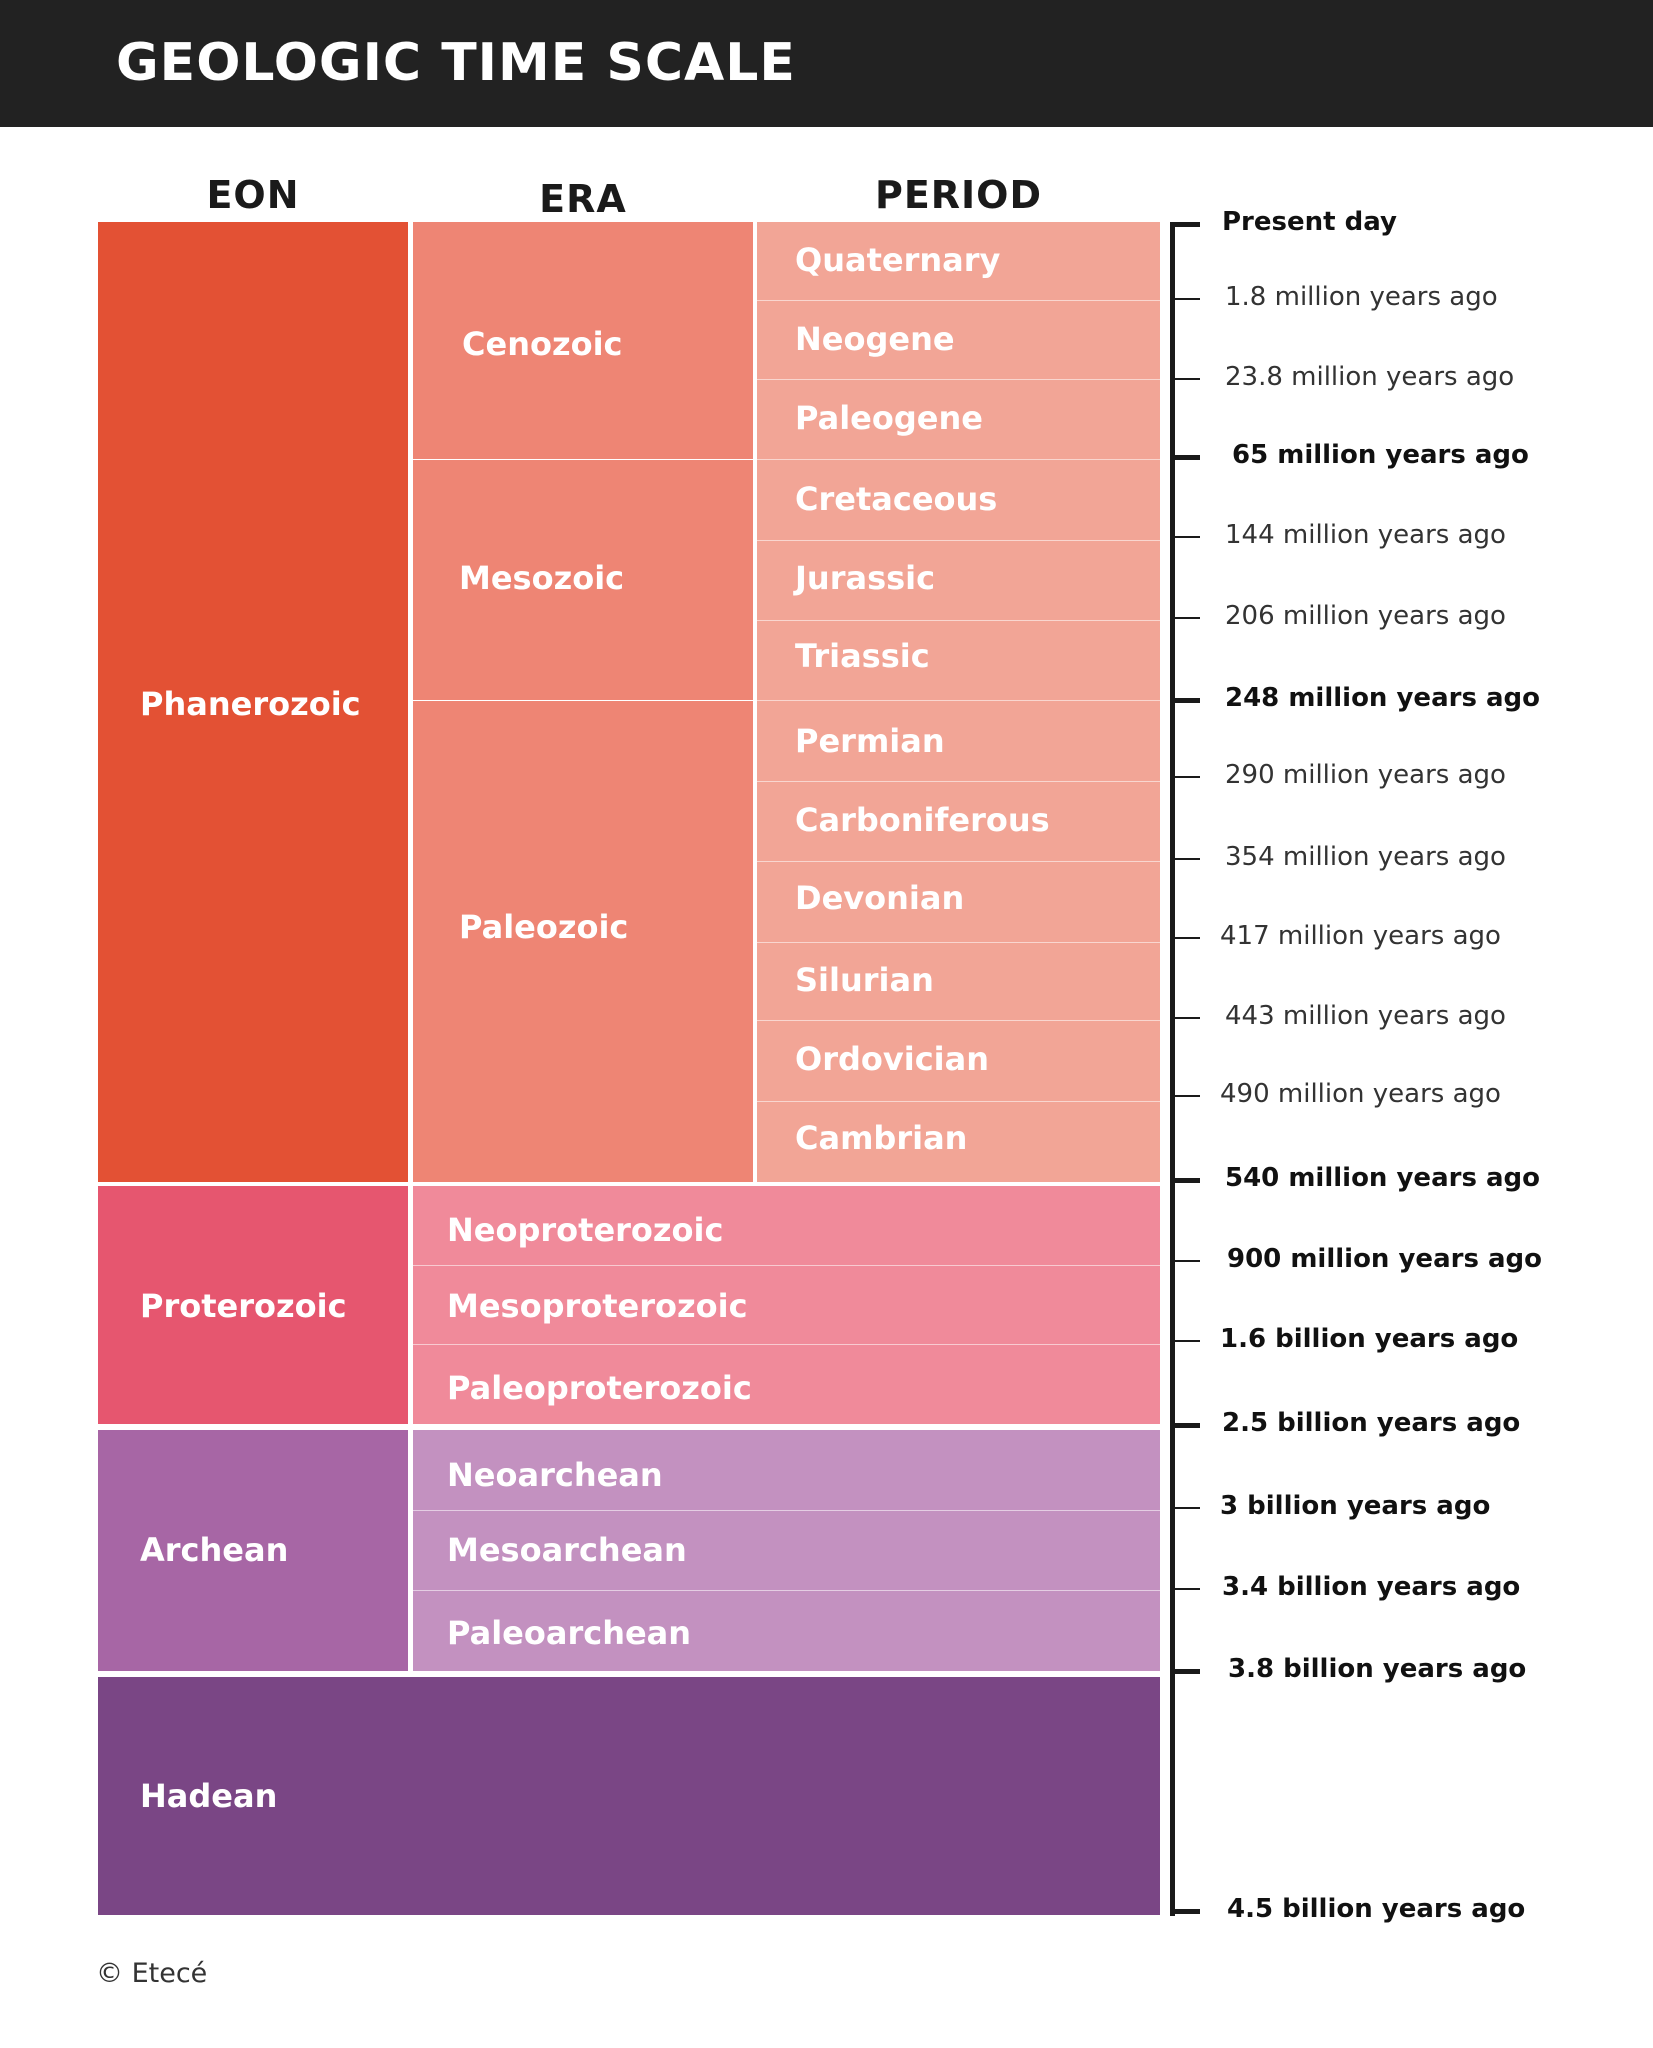  I want to click on era-label: Cenozoic, so click(542, 344).